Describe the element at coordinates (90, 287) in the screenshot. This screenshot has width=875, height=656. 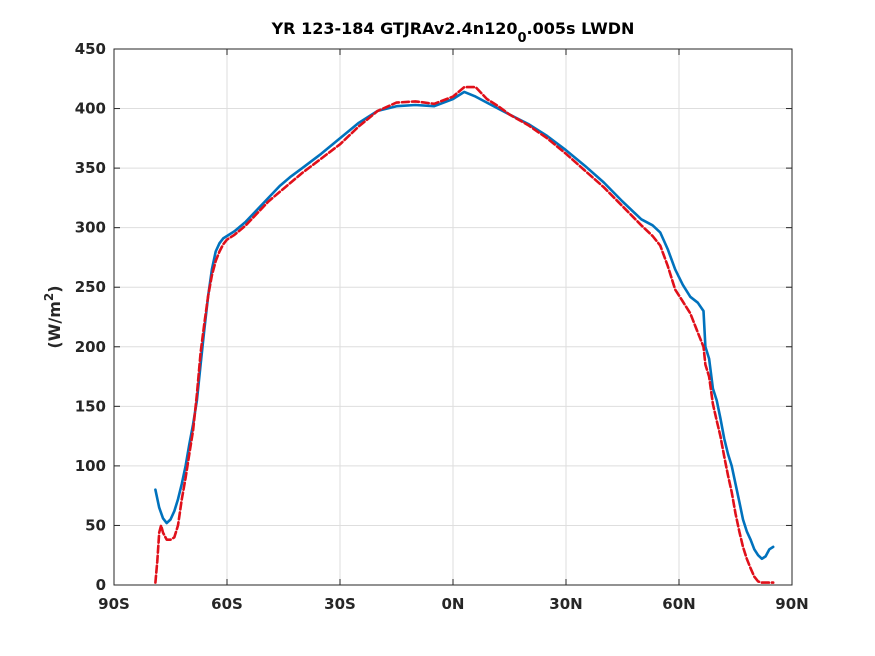
I see `y-tick-label: 250` at that location.